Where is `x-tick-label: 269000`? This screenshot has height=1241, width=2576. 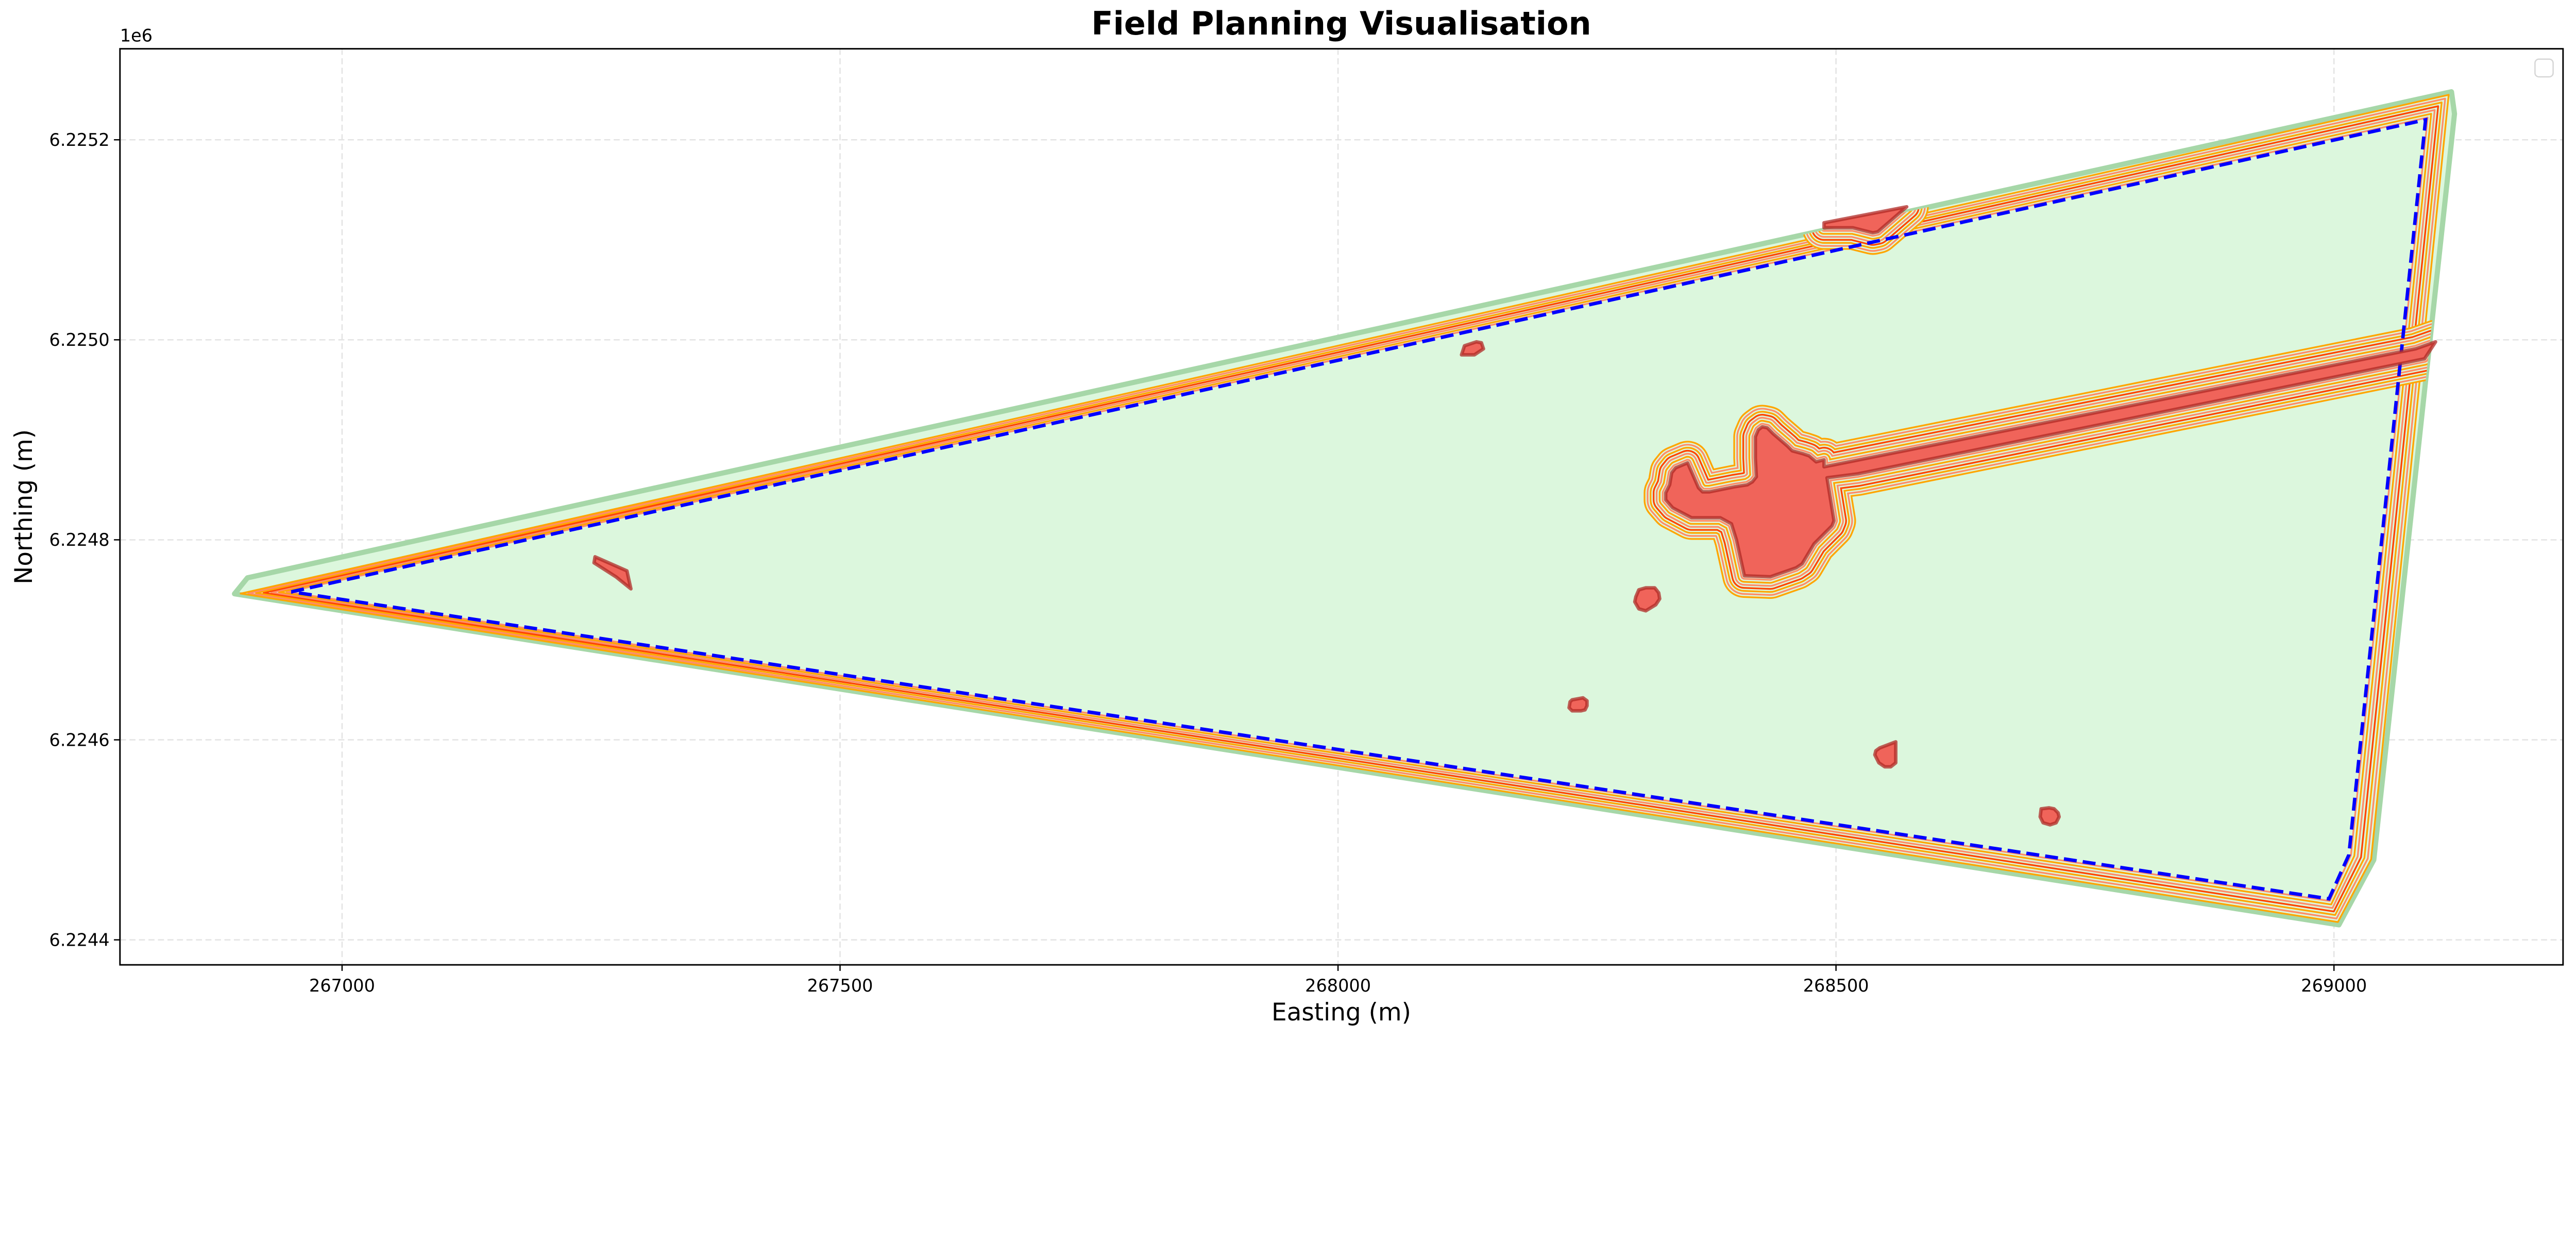
x-tick-label: 269000 is located at coordinates (2334, 986).